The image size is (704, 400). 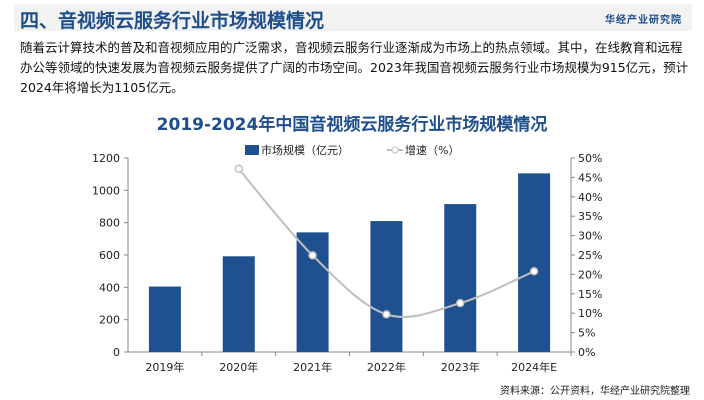 I want to click on right-tick-label: 35%, so click(x=590, y=216).